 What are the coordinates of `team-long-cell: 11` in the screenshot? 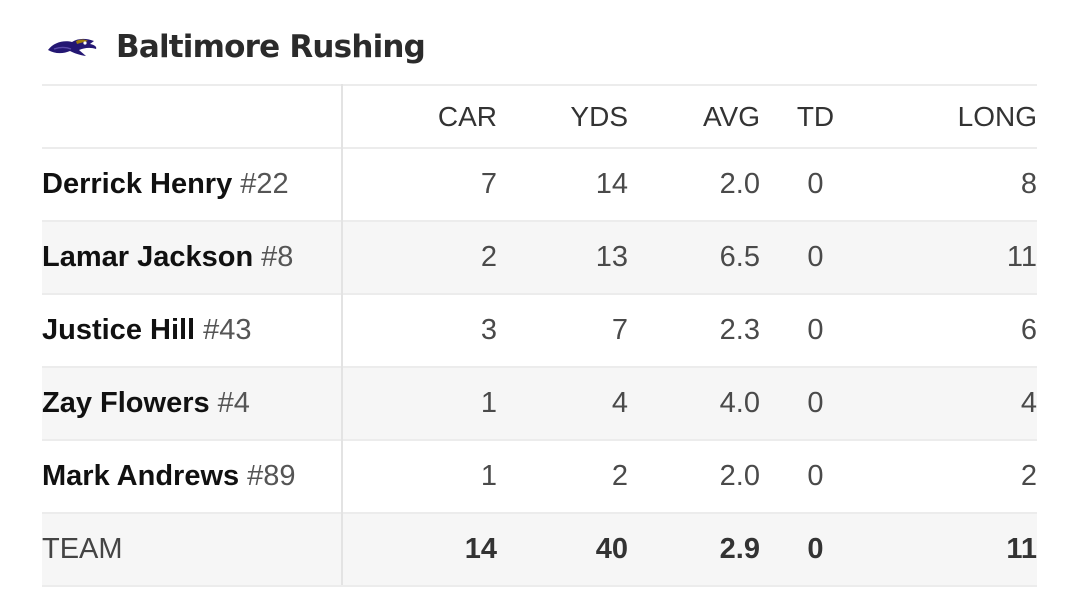 It's located at (942, 549).